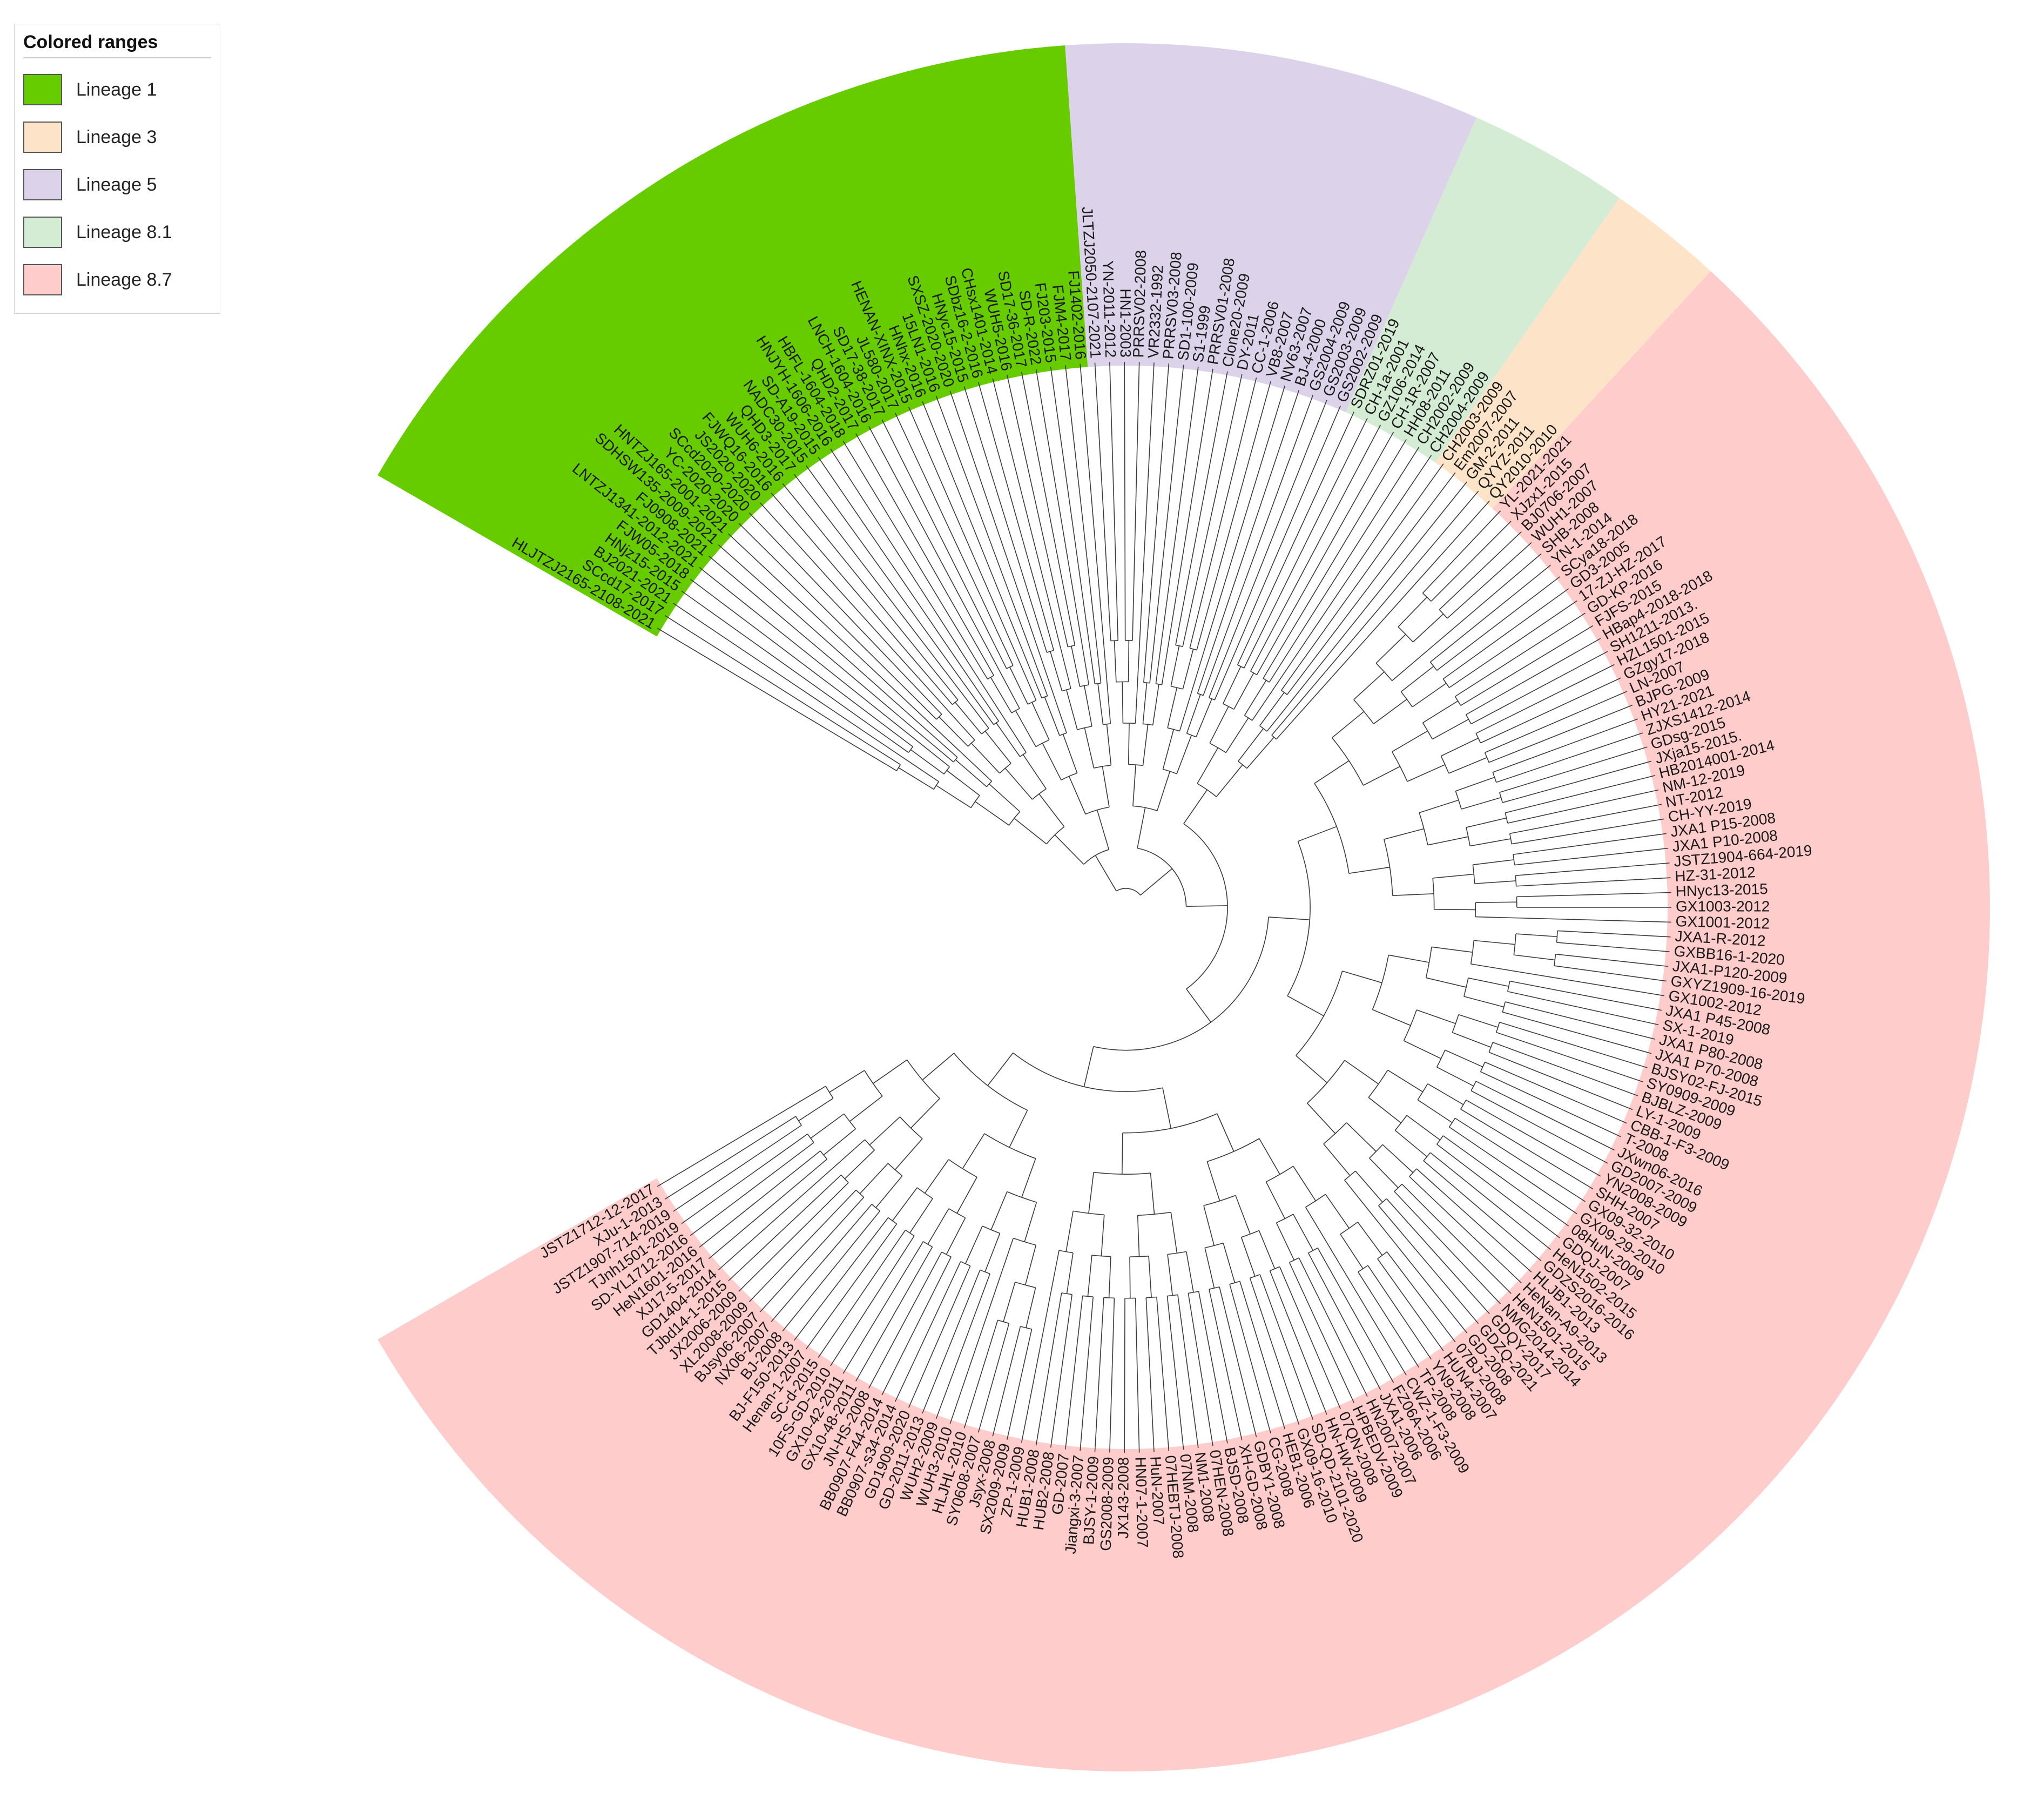 Image resolution: width=2044 pixels, height=1799 pixels. What do you see at coordinates (43, 184) in the screenshot?
I see `legend-swatch` at bounding box center [43, 184].